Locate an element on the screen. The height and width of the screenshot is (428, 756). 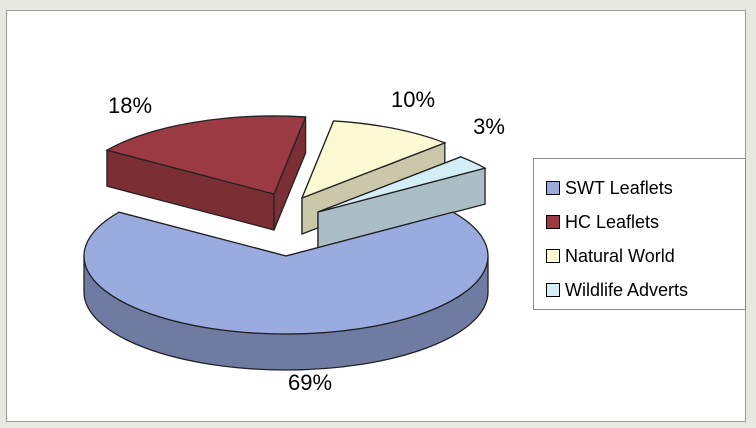
legend-label: Wildlife Adverts is located at coordinates (627, 289).